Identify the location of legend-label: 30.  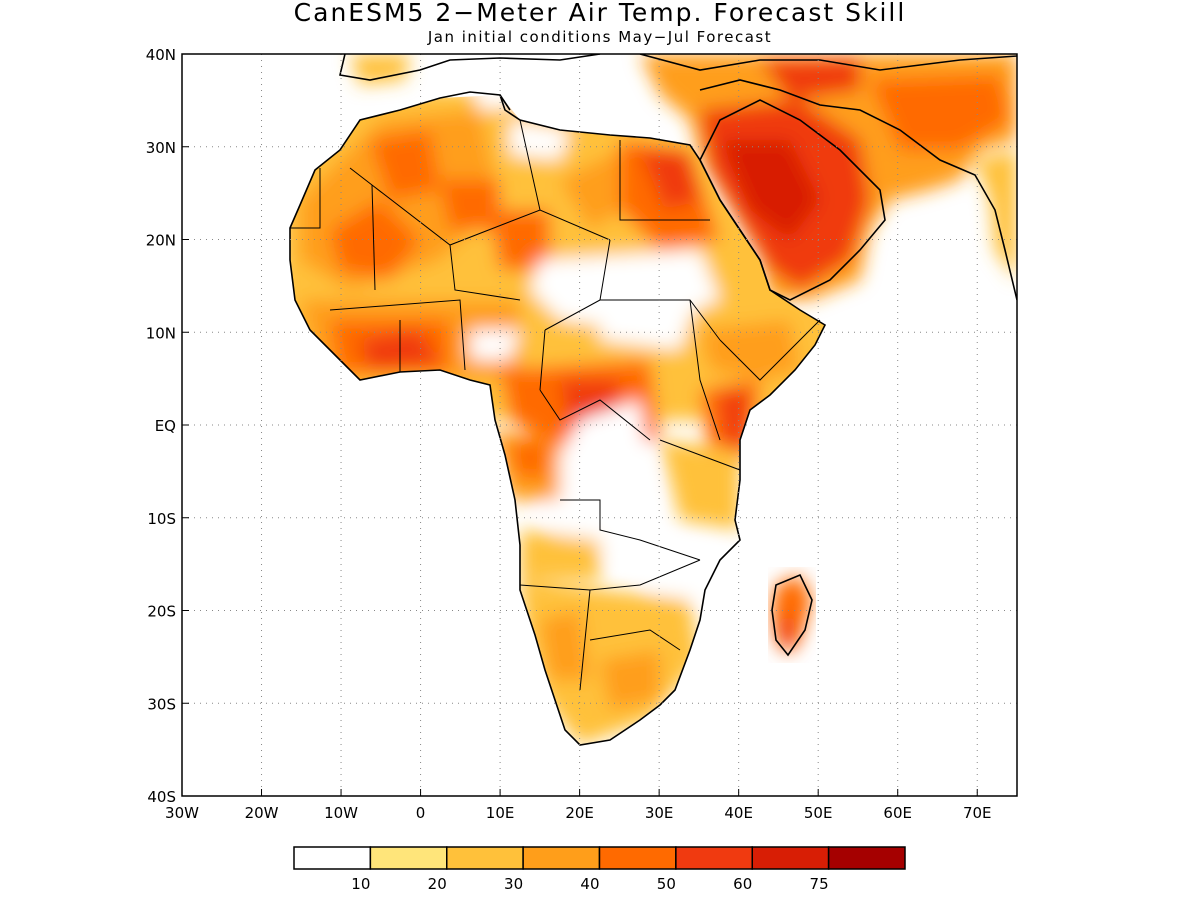
(513, 884).